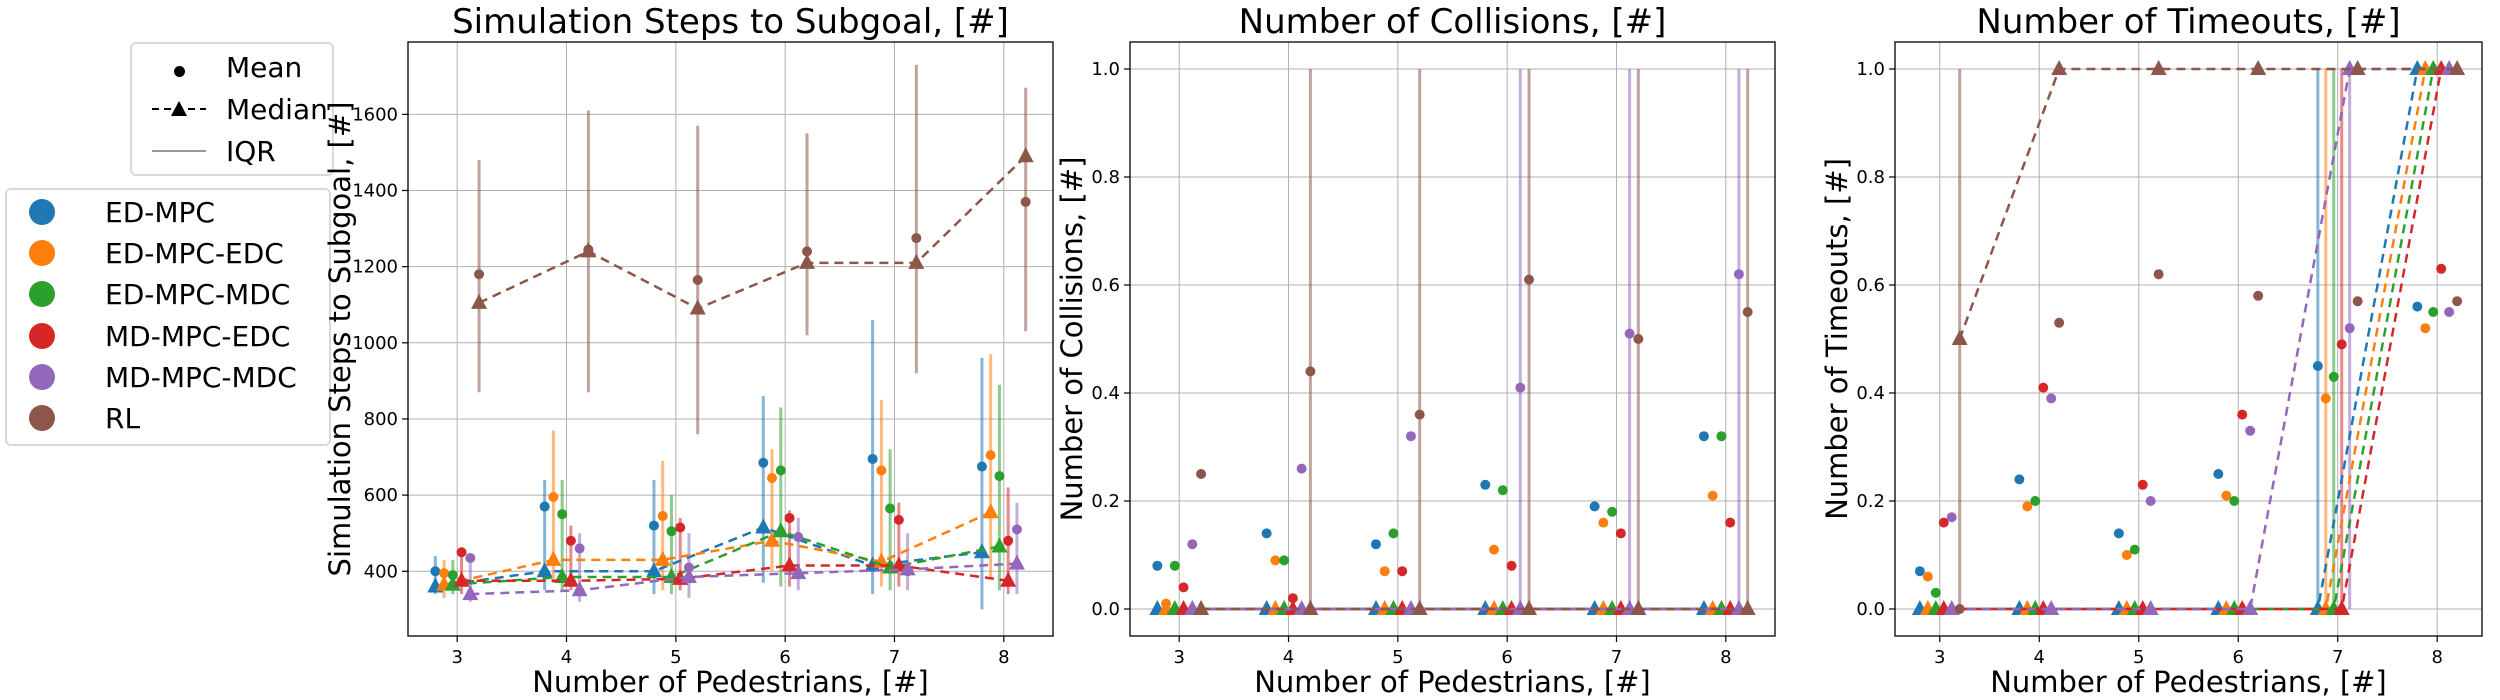 The height and width of the screenshot is (700, 2500). I want to click on x-tick-label: 8, so click(1003, 657).